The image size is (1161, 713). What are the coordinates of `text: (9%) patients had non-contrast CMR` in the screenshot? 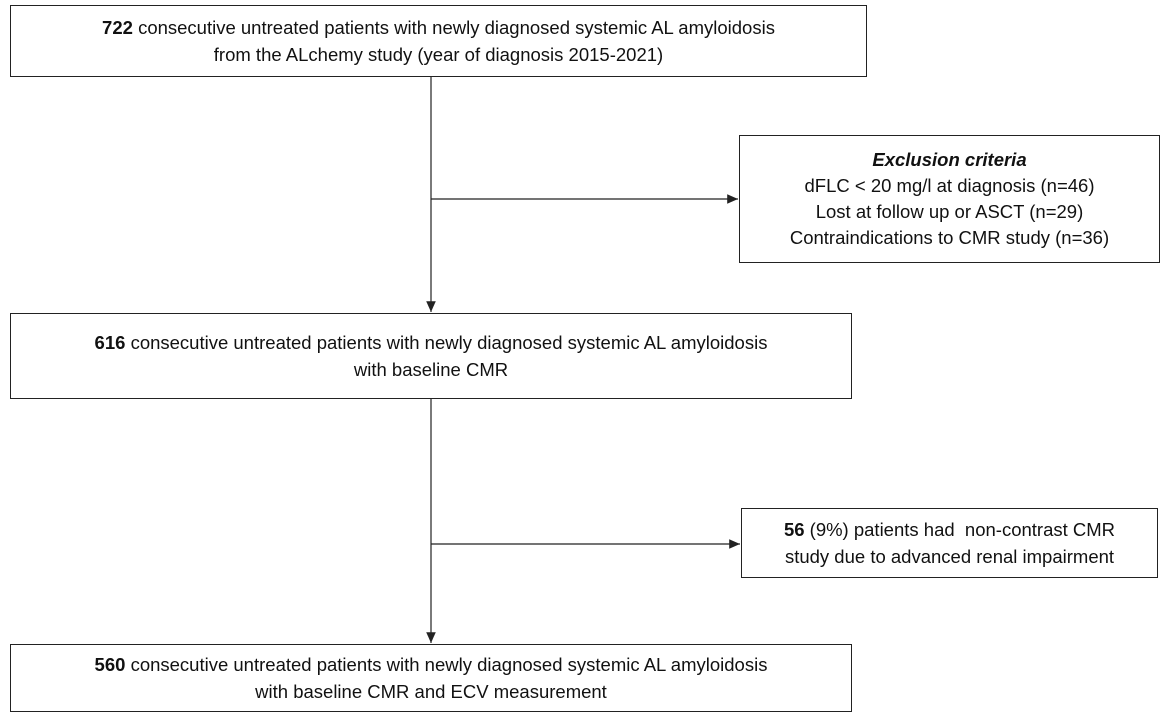 It's located at (962, 529).